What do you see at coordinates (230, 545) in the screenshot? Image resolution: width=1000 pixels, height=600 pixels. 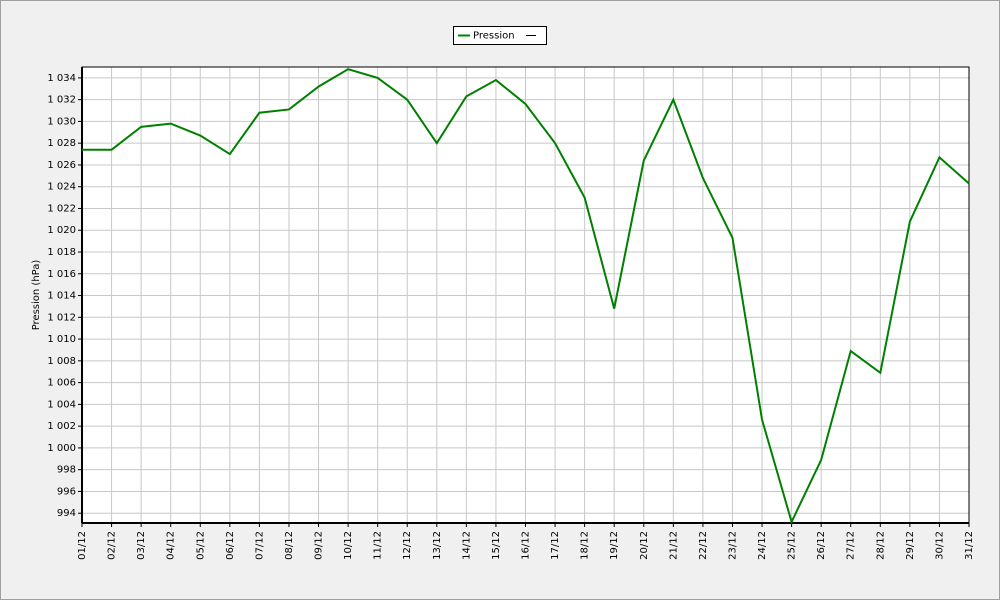 I see `x-tick-label: 06/12` at bounding box center [230, 545].